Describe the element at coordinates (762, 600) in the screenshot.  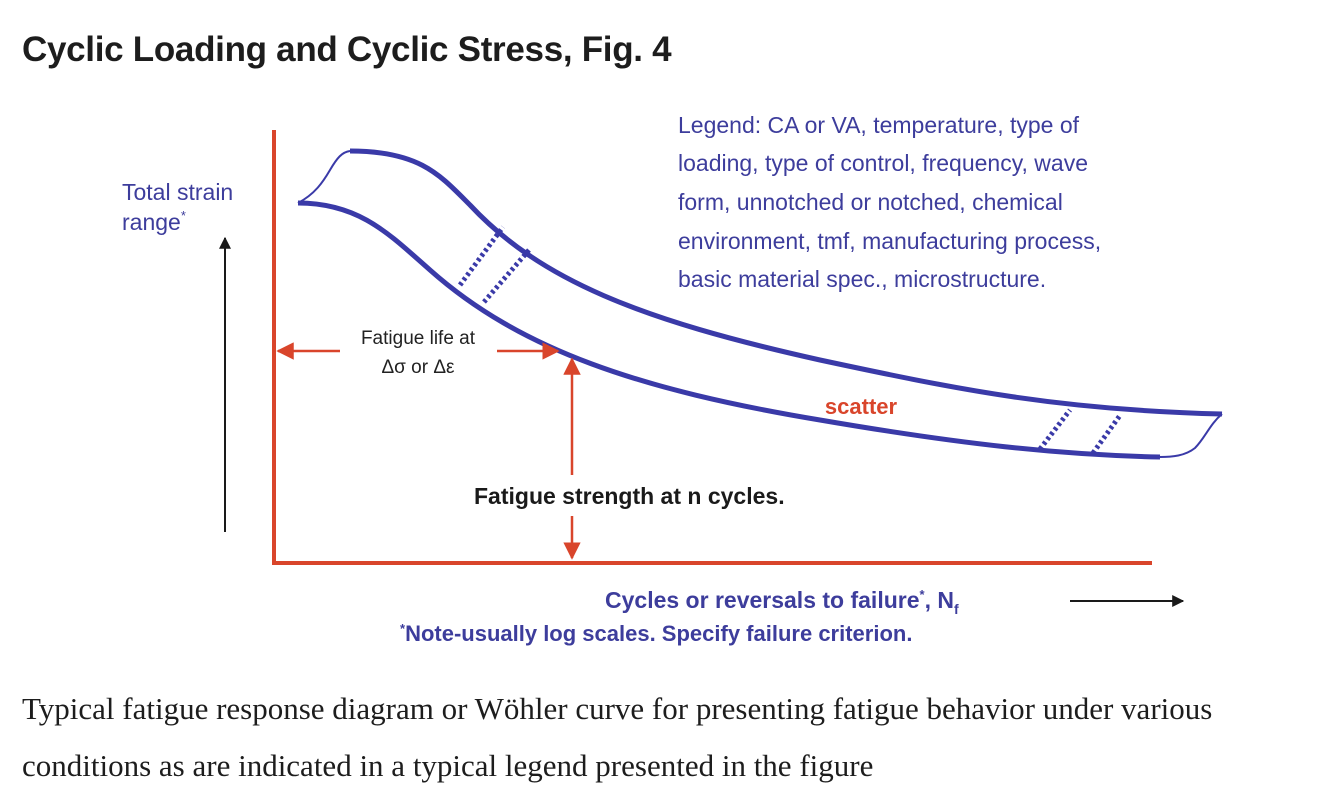
I see `x-axis-label-text: Cycles or reversals to failure` at that location.